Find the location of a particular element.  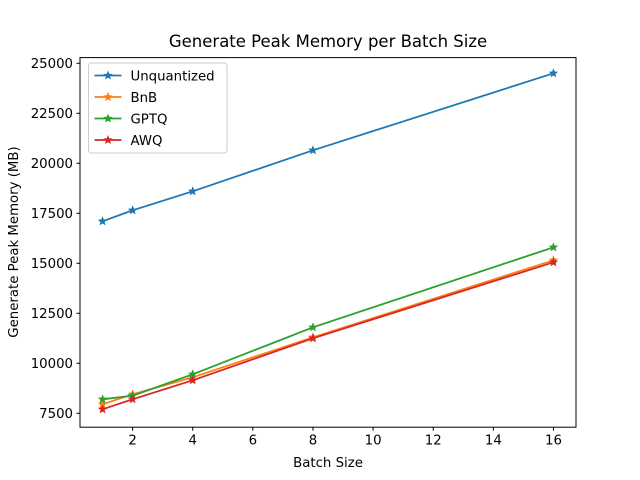

y-axis-label: Generate Peak Memory (MB) is located at coordinates (14, 241).